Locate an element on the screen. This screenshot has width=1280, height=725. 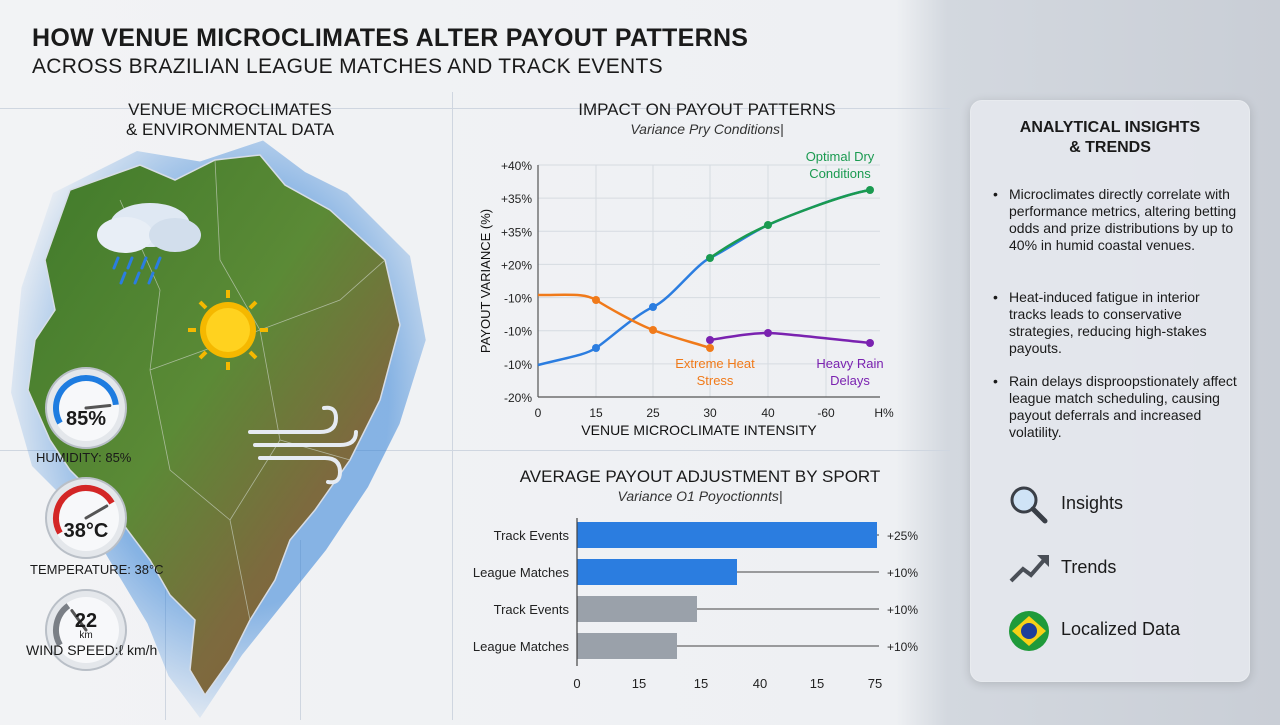
y-tick-label: +20% is located at coordinates (516, 265).